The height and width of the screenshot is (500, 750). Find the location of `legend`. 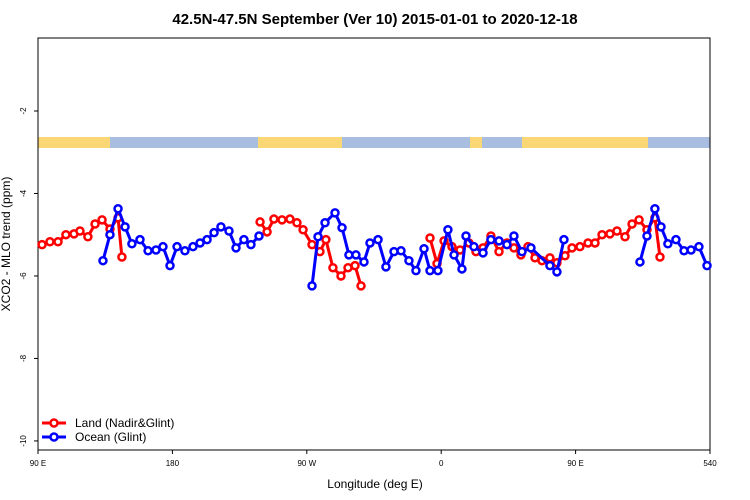

legend is located at coordinates (111, 429).